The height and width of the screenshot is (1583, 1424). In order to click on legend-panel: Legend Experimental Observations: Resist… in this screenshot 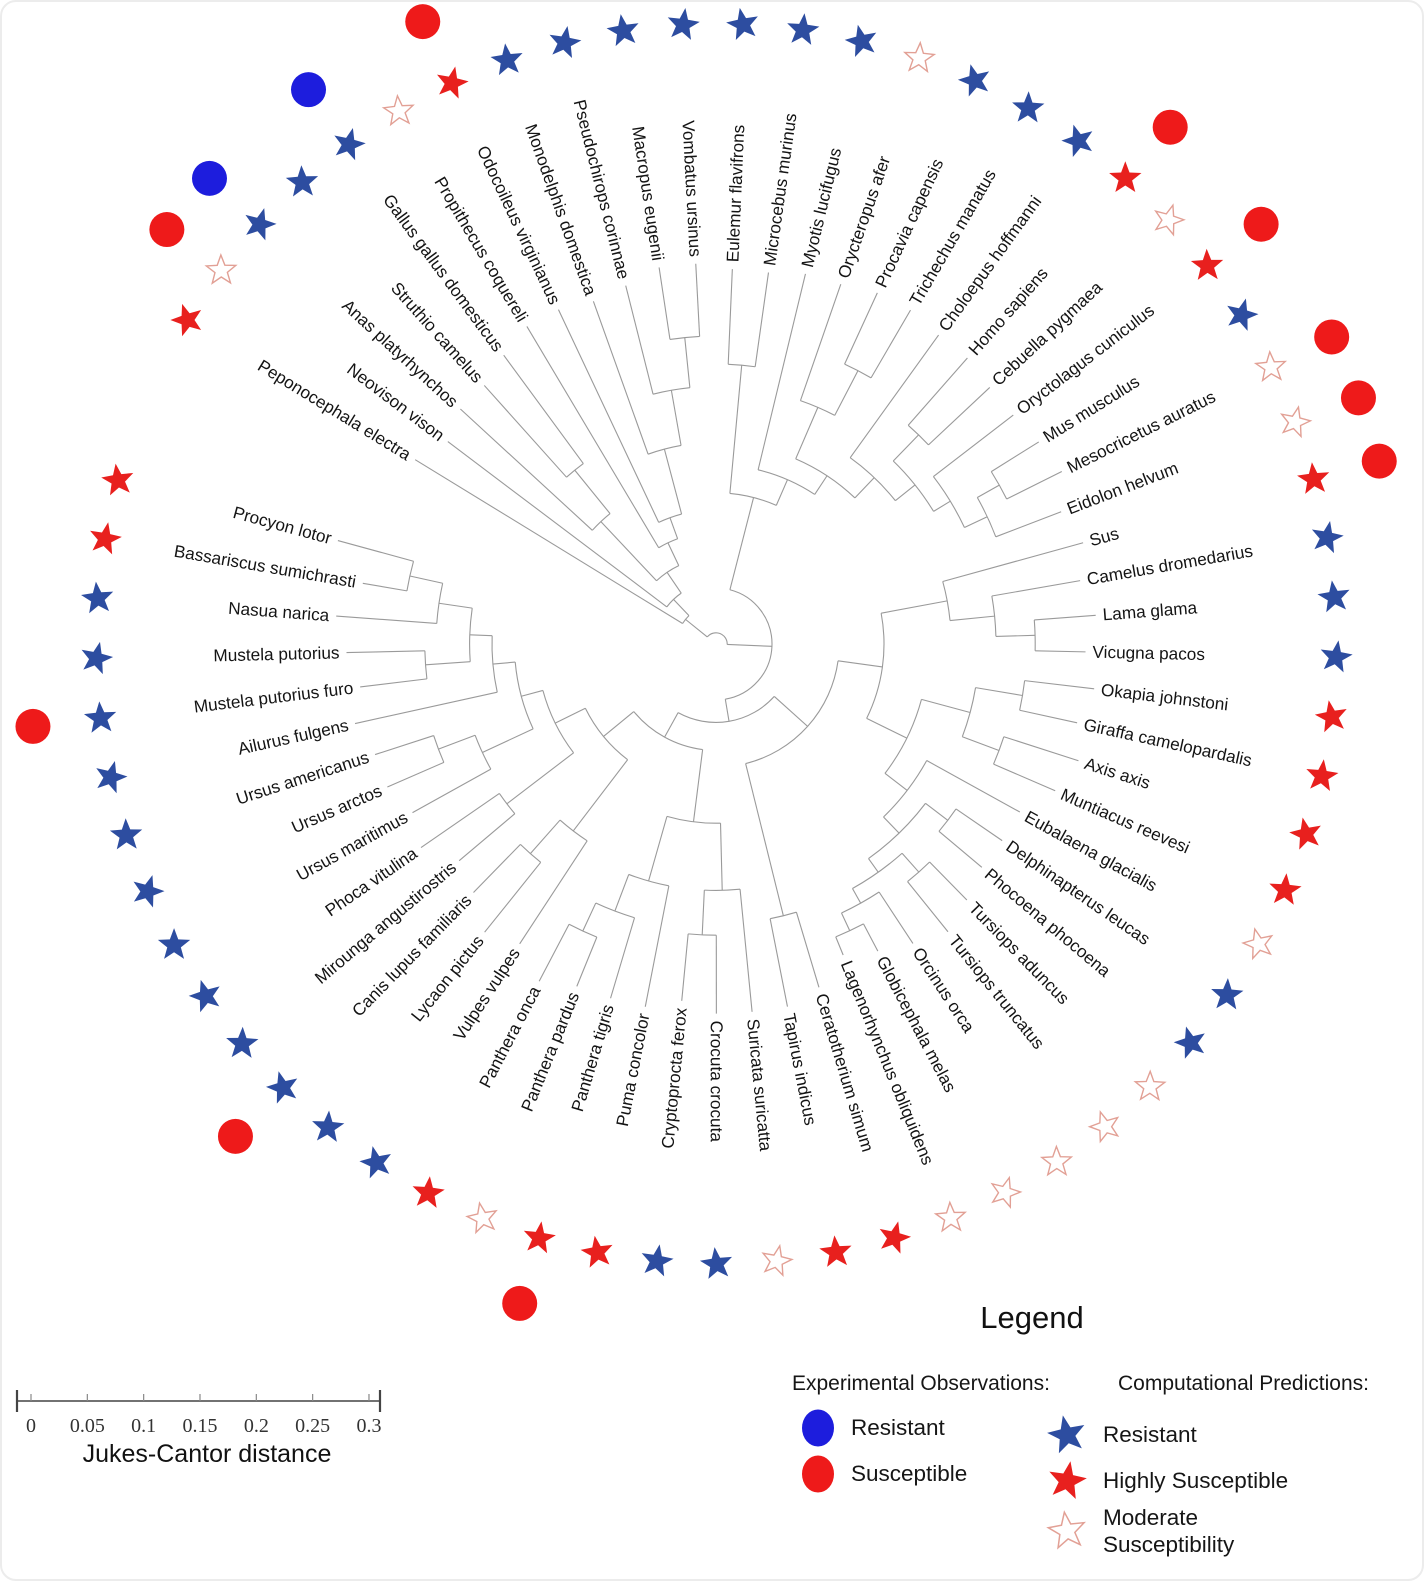, I will do `click(1098, 1436)`.